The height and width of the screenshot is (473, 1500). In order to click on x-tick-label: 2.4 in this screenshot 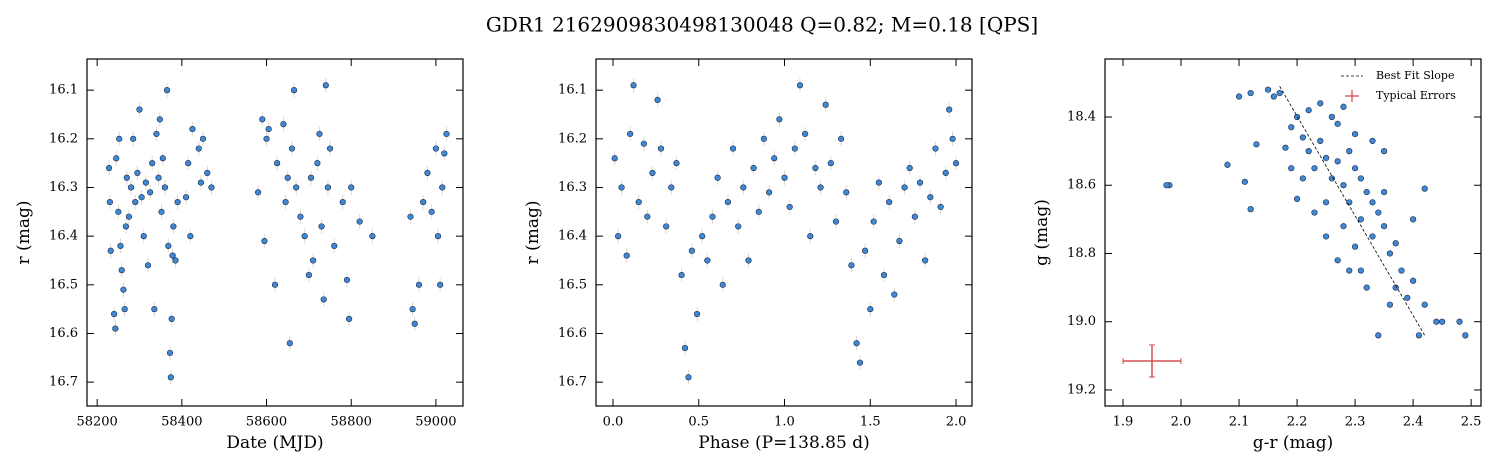, I will do `click(1413, 422)`.